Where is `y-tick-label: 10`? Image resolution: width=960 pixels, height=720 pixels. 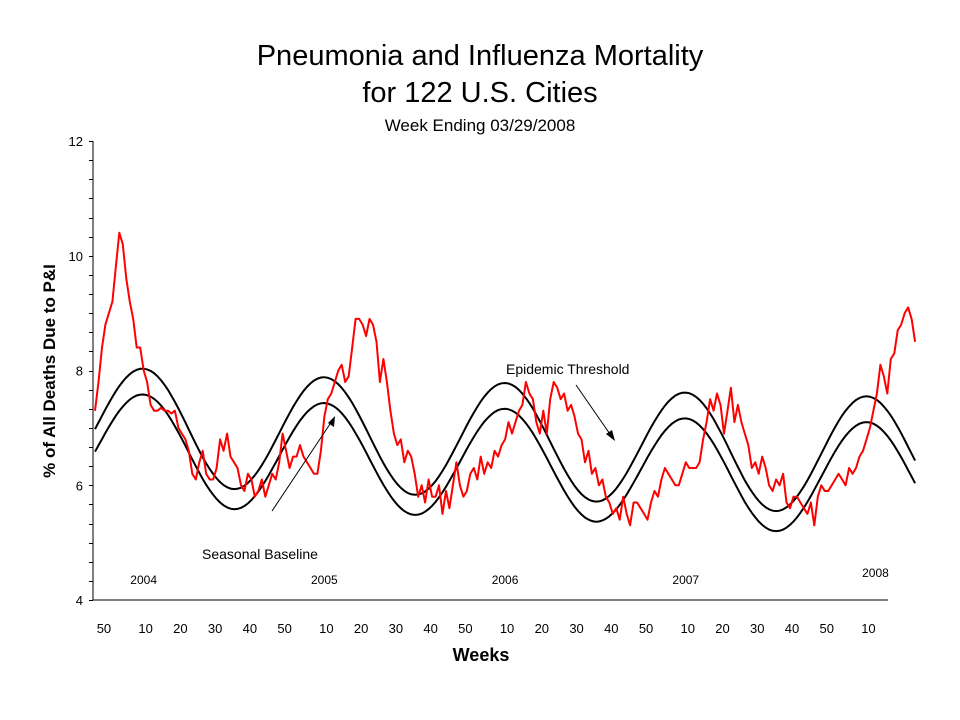 y-tick-label: 10 is located at coordinates (76, 256).